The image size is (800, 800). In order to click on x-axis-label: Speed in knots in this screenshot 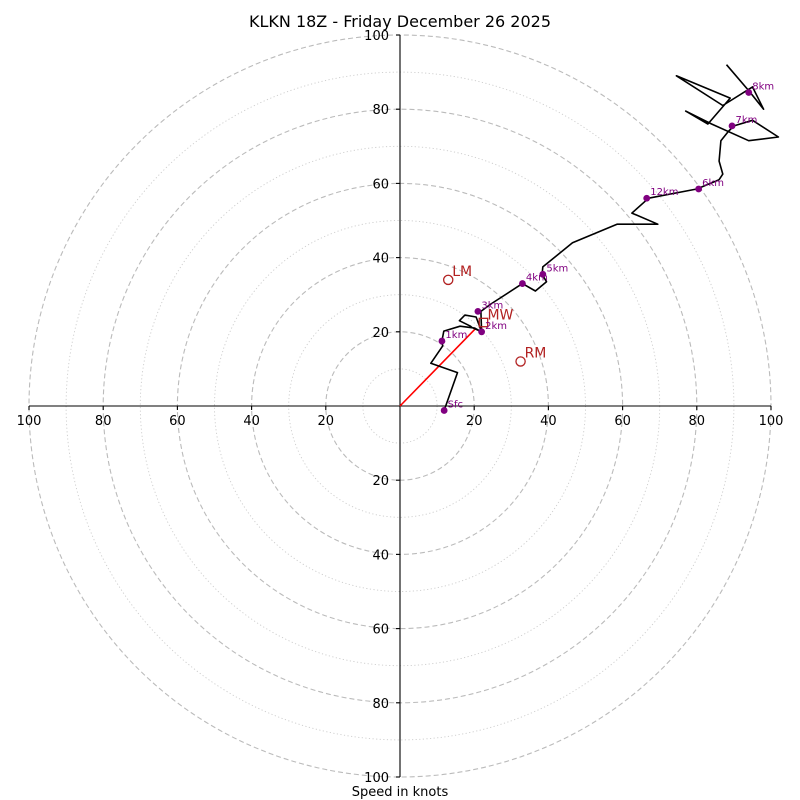, I will do `click(400, 792)`.